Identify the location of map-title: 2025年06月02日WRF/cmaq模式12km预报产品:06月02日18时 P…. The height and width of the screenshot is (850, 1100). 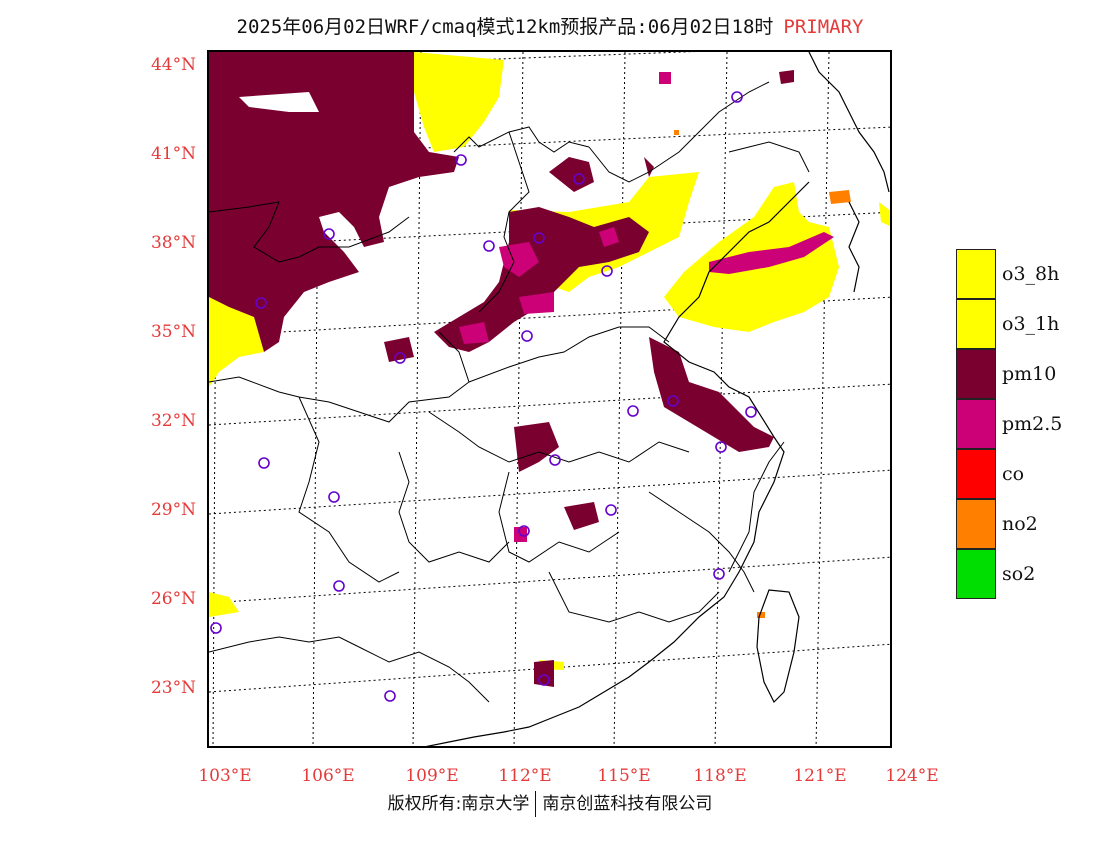
(550, 25).